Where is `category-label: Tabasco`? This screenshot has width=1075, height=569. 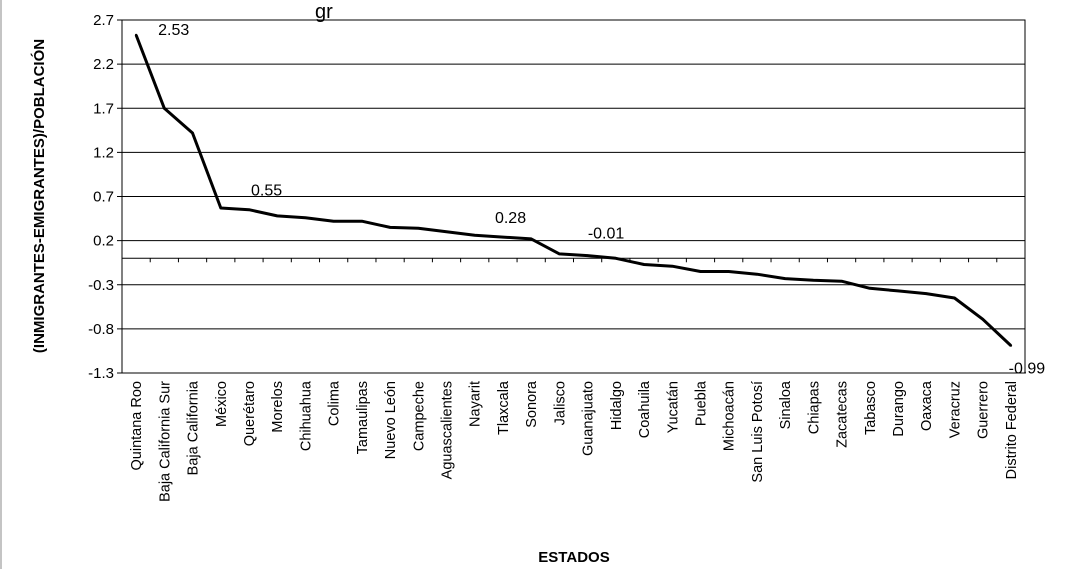 category-label: Tabasco is located at coordinates (871, 408).